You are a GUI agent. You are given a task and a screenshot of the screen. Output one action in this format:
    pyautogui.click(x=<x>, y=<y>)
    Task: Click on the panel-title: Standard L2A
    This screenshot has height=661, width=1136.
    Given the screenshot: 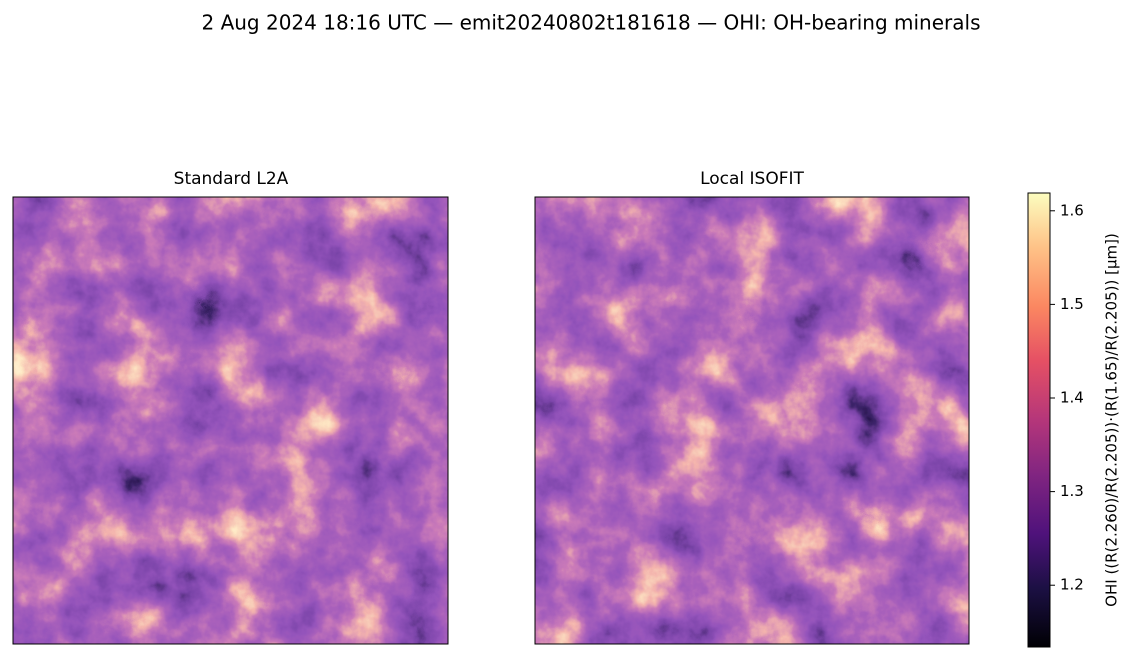 What is the action you would take?
    pyautogui.click(x=231, y=179)
    